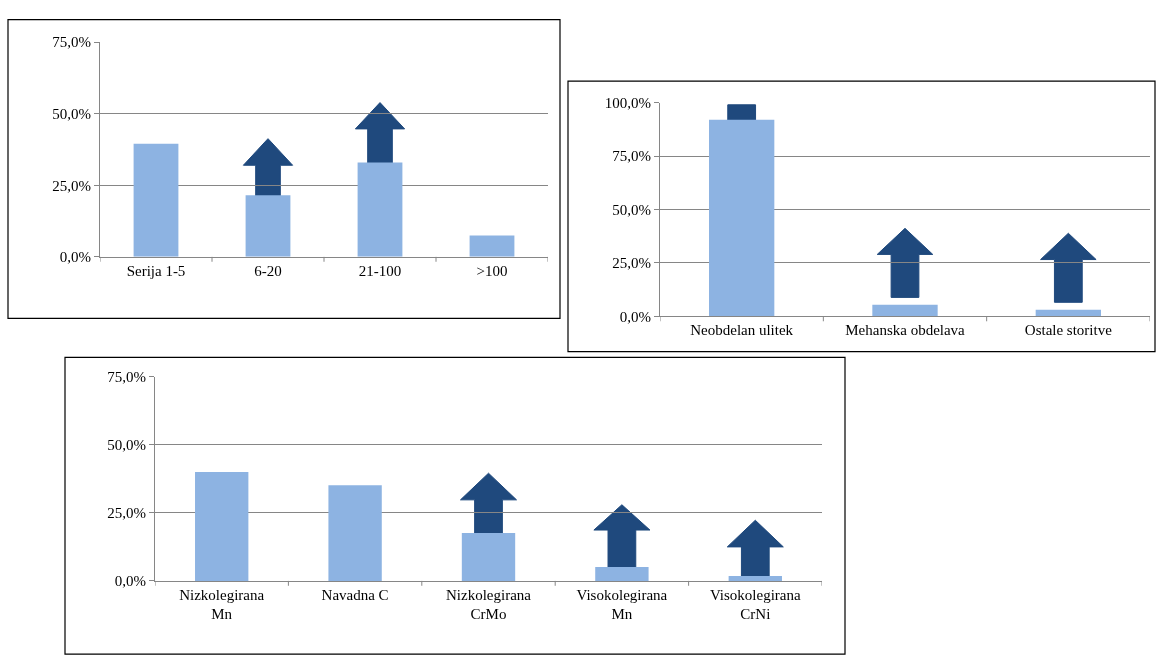  Describe the element at coordinates (622, 604) in the screenshot. I see `x-tick-label: Visokolegirana Mn` at that location.